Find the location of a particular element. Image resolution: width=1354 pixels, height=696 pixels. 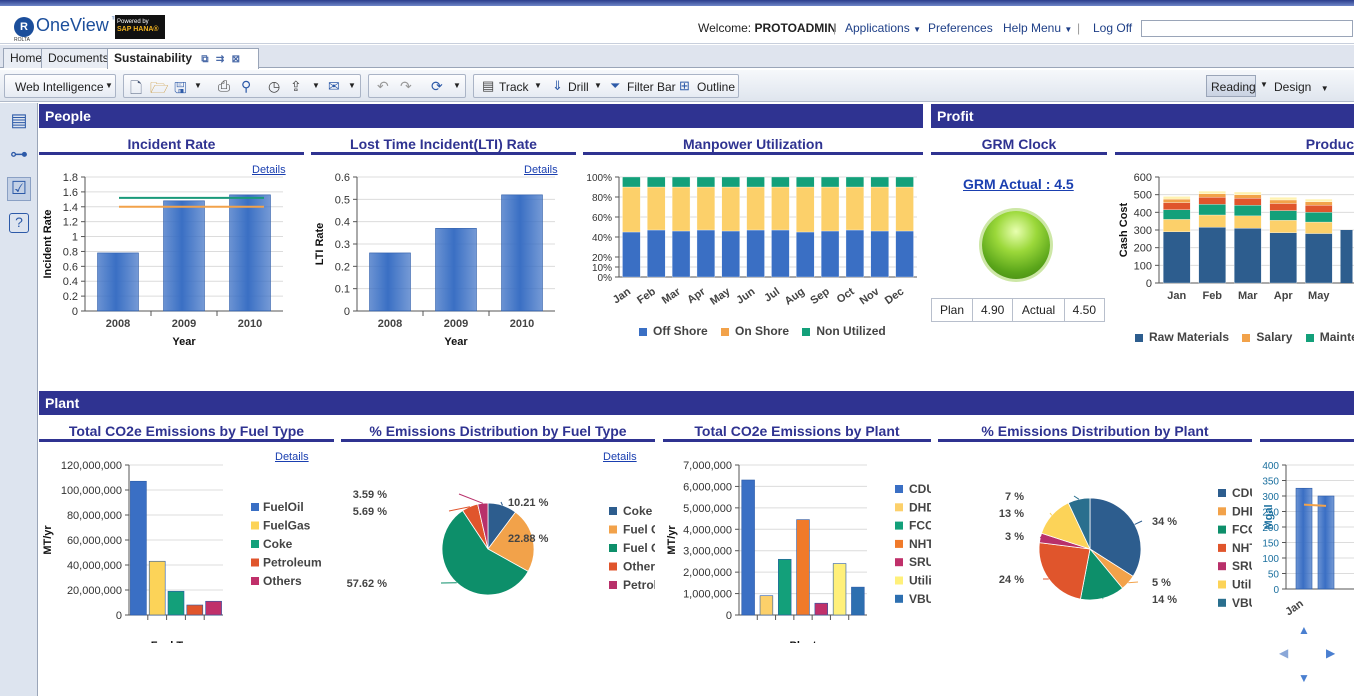

welcome-prefix: Welcome: is located at coordinates (725, 28).